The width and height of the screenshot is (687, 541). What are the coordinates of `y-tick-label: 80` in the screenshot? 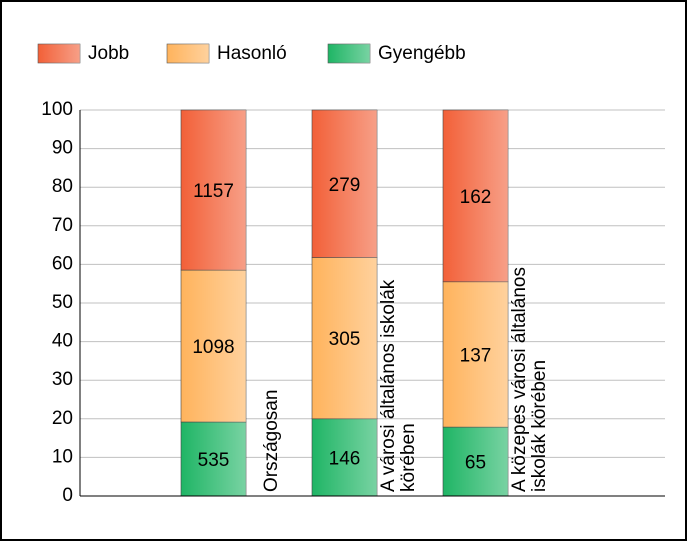 It's located at (62, 186).